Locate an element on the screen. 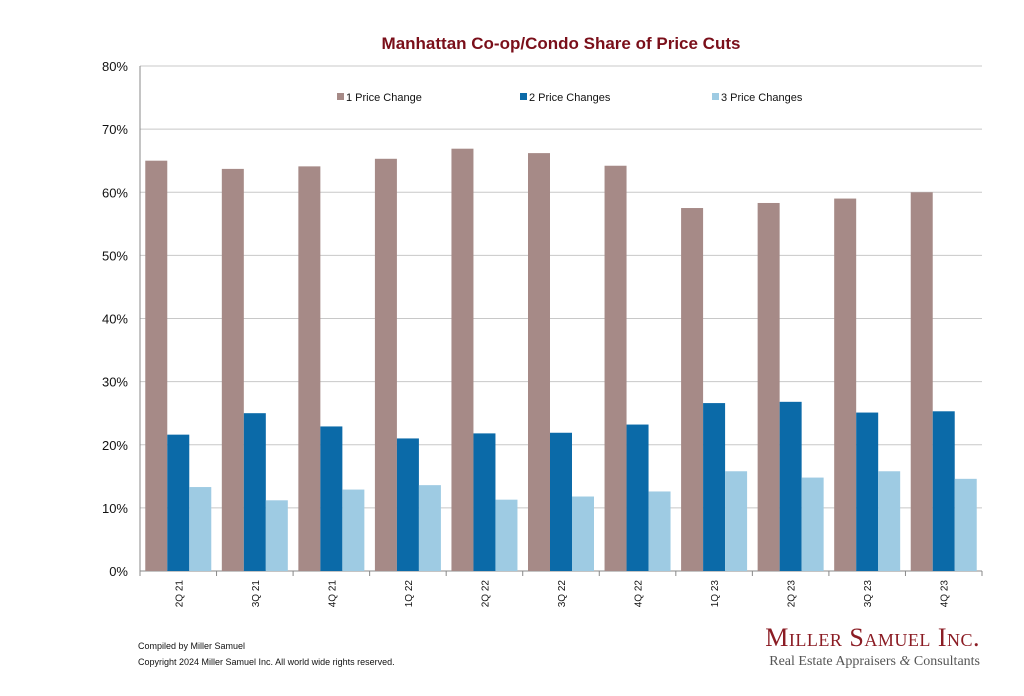  logo-tagline-a: Real Estate Appraisers is located at coordinates (832, 661).